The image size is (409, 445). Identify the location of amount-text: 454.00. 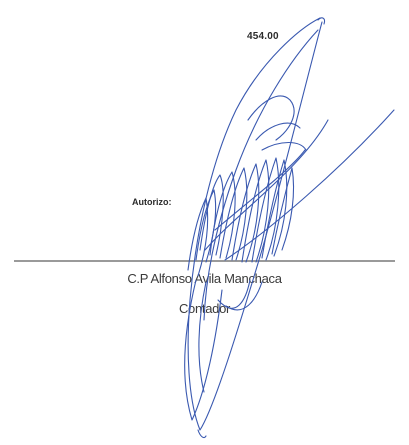
(263, 36).